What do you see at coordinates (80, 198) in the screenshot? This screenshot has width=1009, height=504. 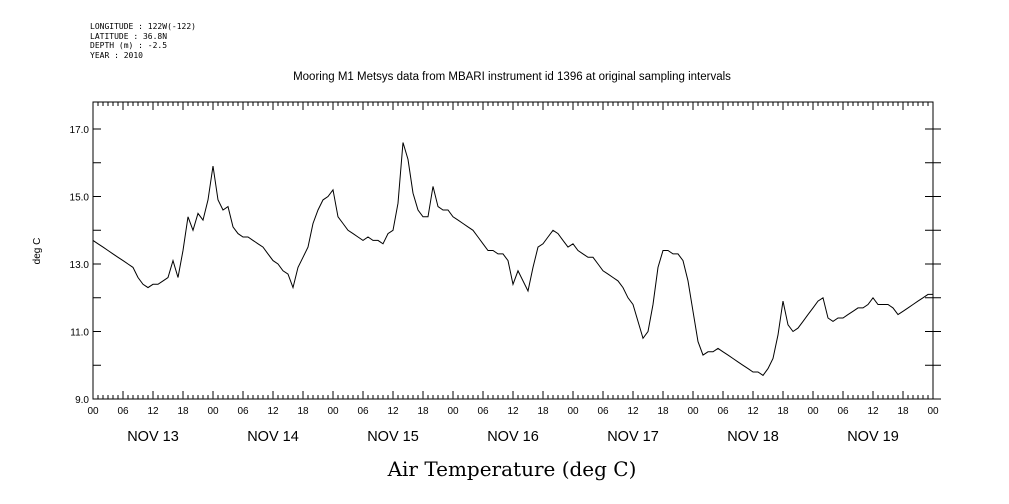 I see `y-tick-label: 15.0` at bounding box center [80, 198].